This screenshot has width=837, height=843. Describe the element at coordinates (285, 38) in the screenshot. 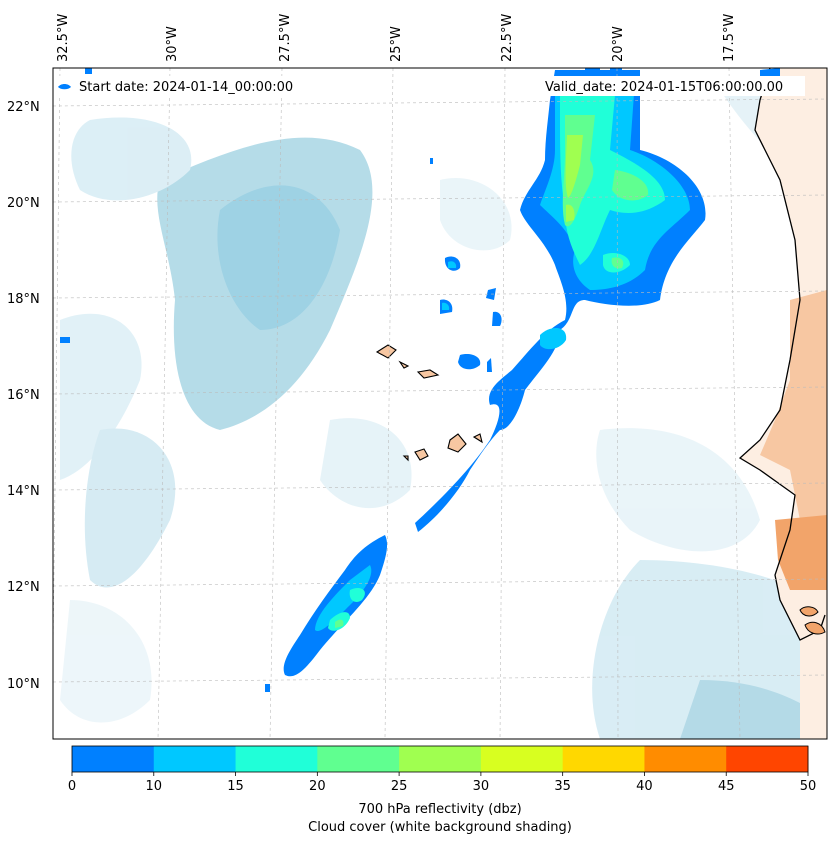

I see `lon-label: 27.5°W` at that location.